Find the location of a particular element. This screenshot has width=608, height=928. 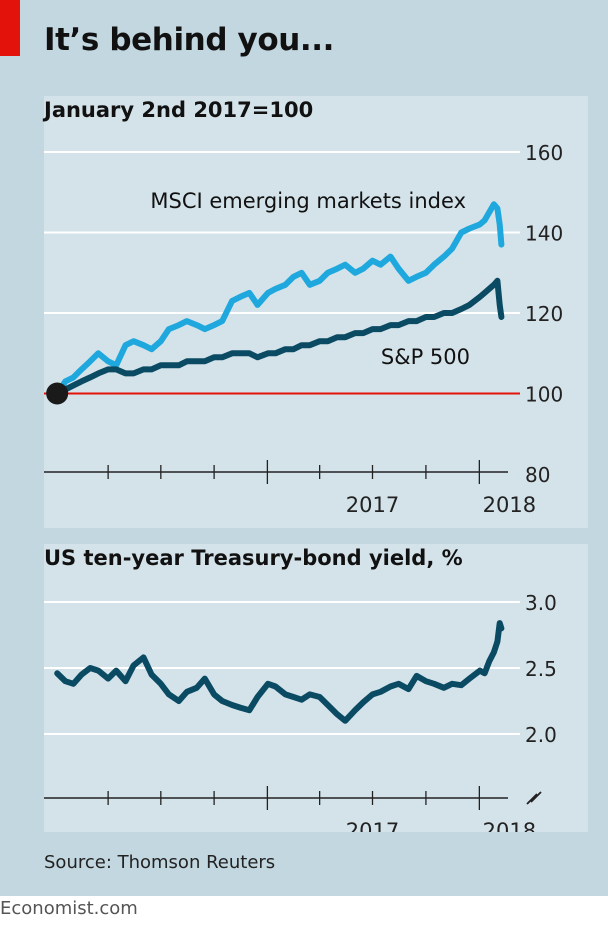

bottom-panel-title: US ten-year Treasury-bond yield, % is located at coordinates (253, 558).